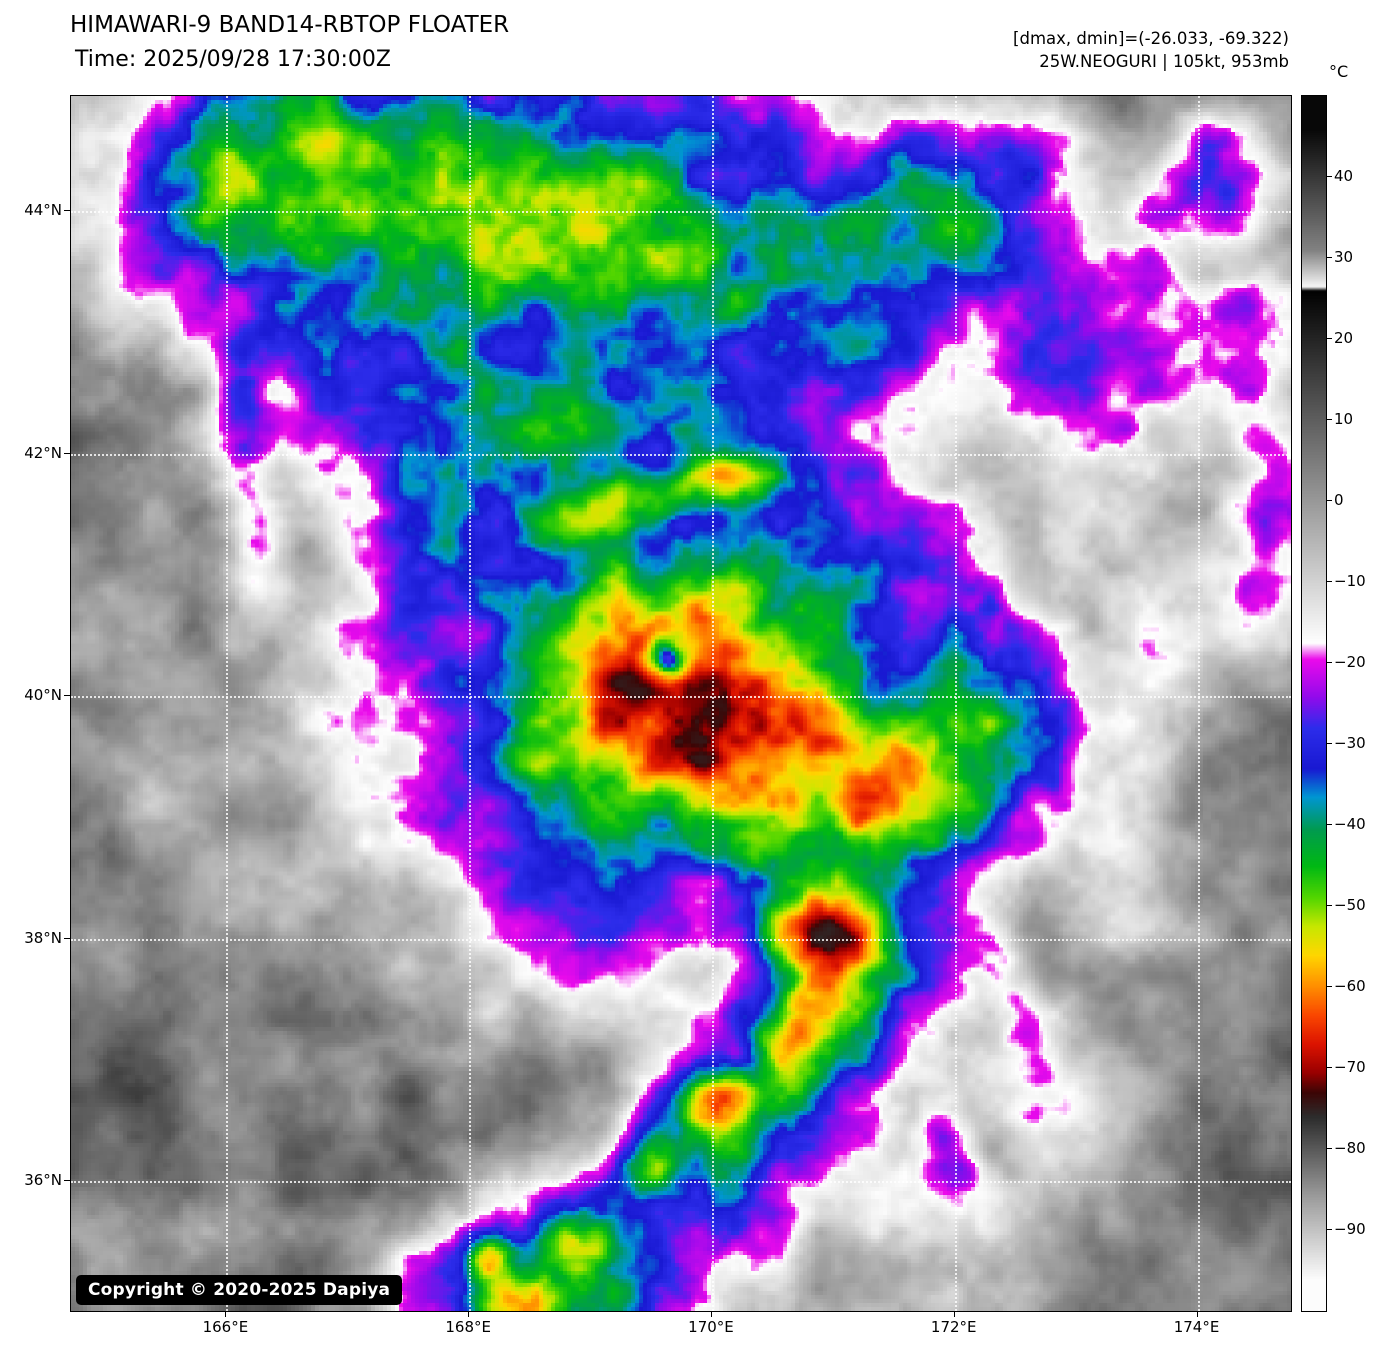  I want to click on timestamp: Time: 2025/09/28 17:30:00Z, so click(233, 59).